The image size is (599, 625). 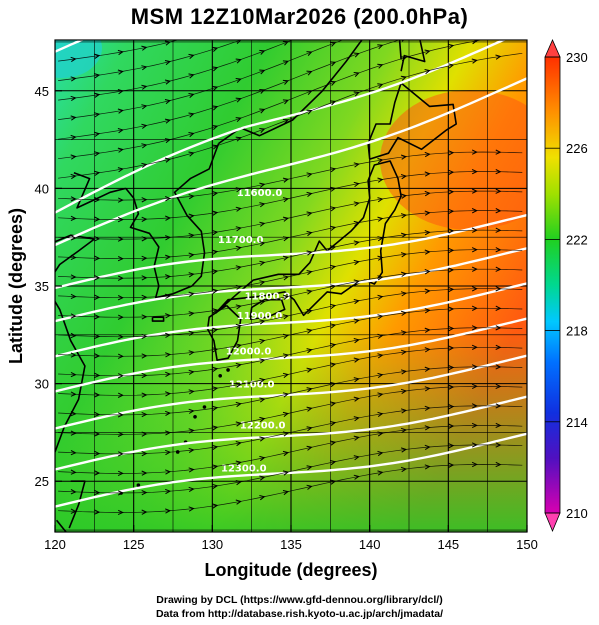 What do you see at coordinates (291, 544) in the screenshot?
I see `x-tick-label: 135` at bounding box center [291, 544].